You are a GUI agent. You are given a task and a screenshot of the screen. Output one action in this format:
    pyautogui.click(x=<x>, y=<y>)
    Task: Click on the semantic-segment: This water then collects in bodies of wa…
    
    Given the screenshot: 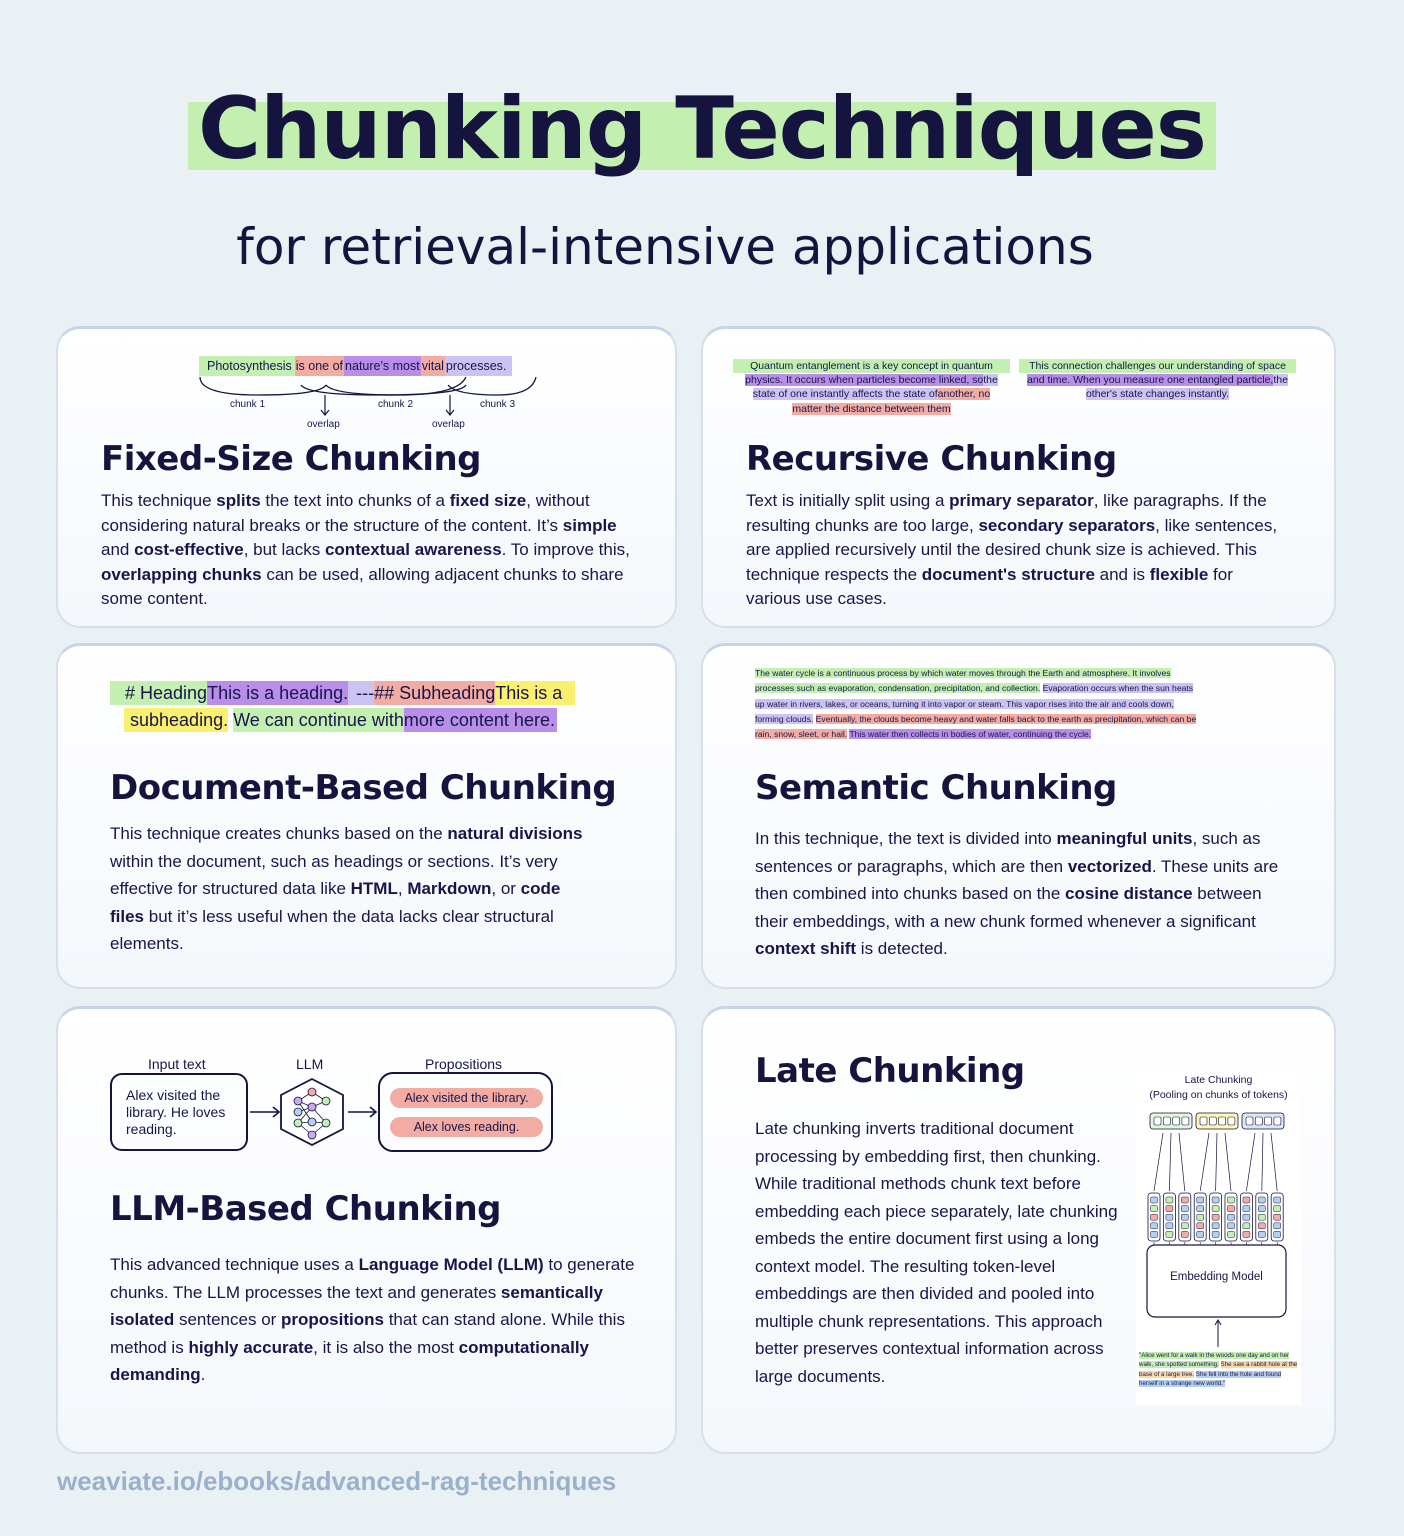 What is the action you would take?
    pyautogui.click(x=970, y=734)
    